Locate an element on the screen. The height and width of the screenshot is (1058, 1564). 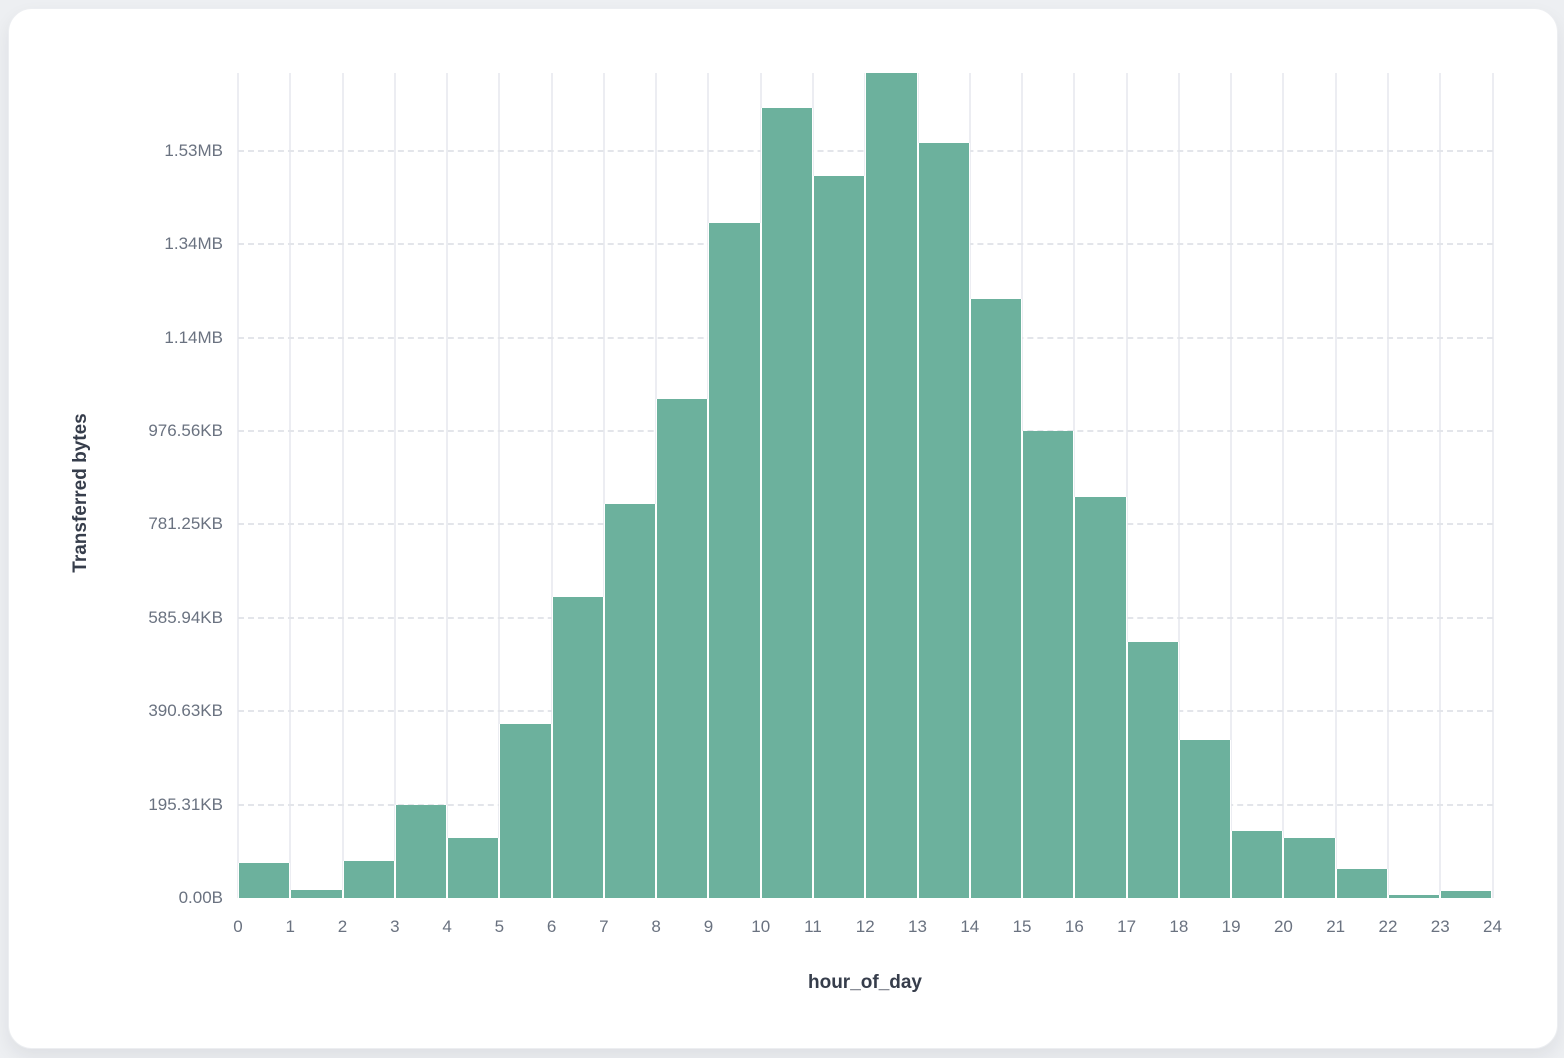
x-tick-label: 12 is located at coordinates (865, 926).